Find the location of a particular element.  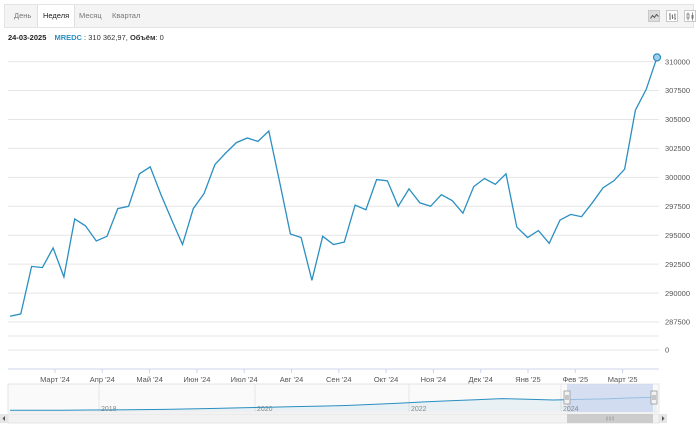

x-tick-label: Май '24 is located at coordinates (149, 379).